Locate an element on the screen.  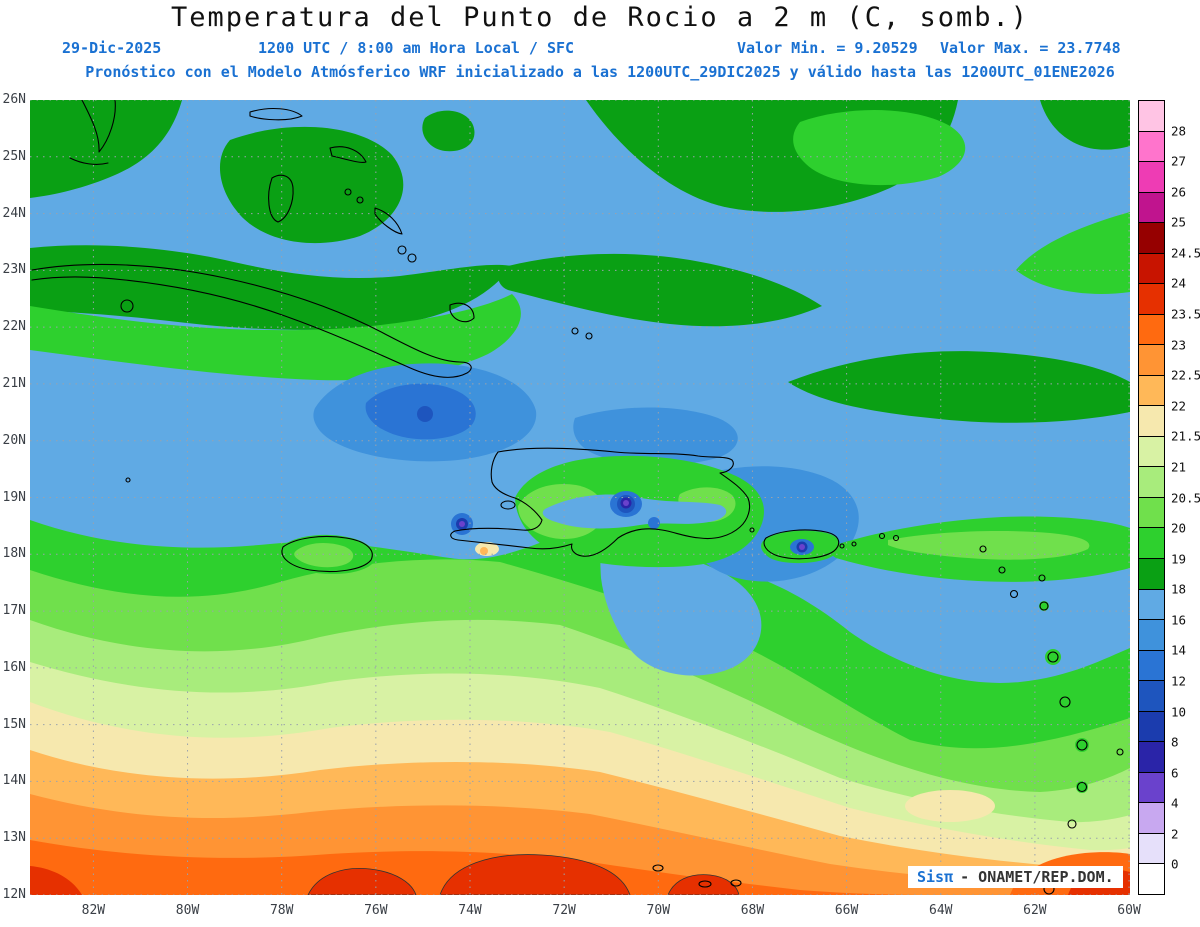
legend-value: 2 is located at coordinates (1175, 834).